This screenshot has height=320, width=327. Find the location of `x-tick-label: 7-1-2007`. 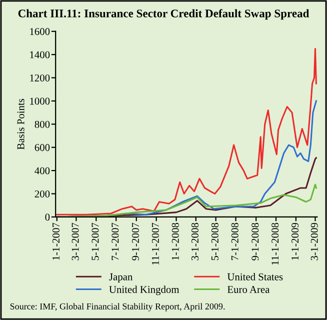

x-tick-label: 7-1-2007 is located at coordinates (115, 241).